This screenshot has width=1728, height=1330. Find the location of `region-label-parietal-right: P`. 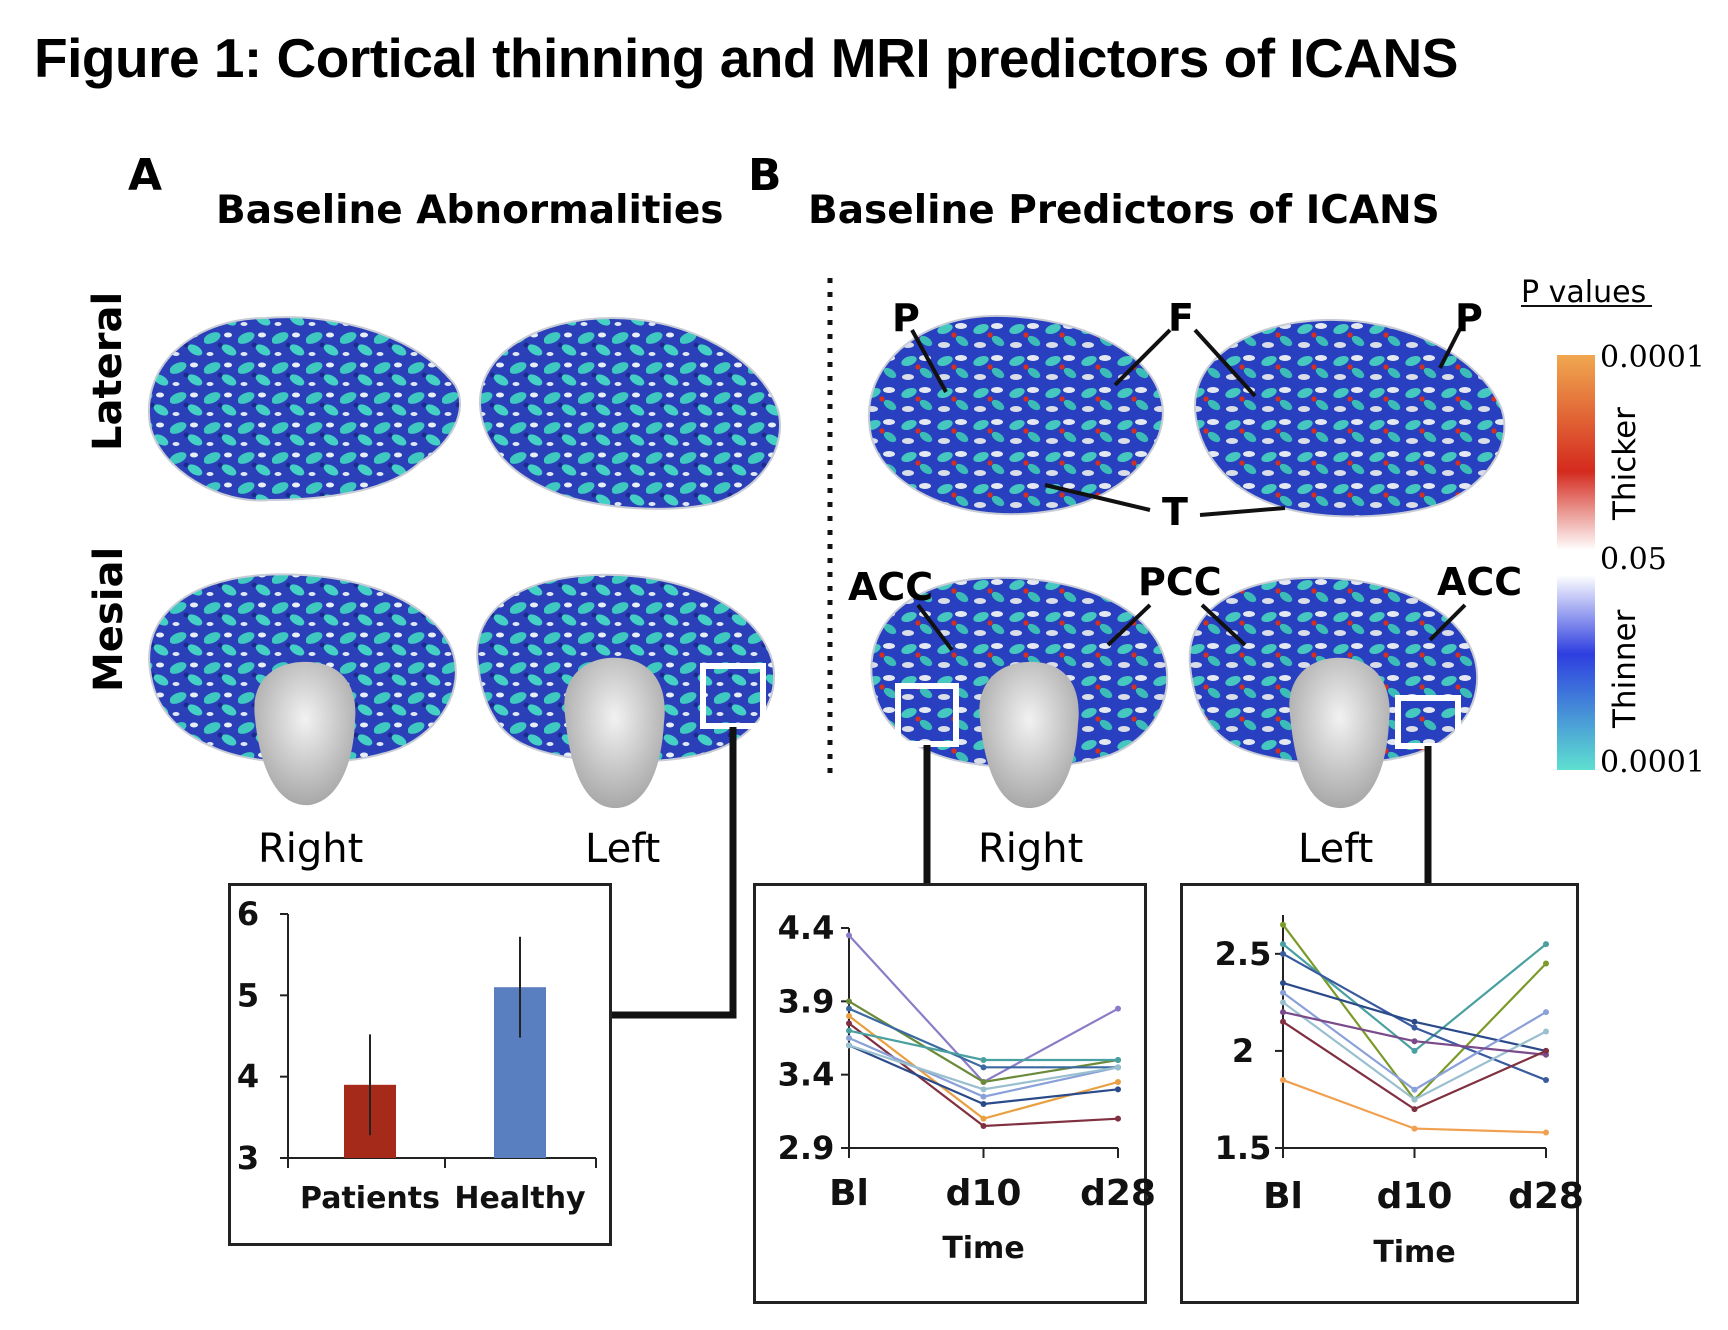

region-label-parietal-right: P is located at coordinates (906, 318).